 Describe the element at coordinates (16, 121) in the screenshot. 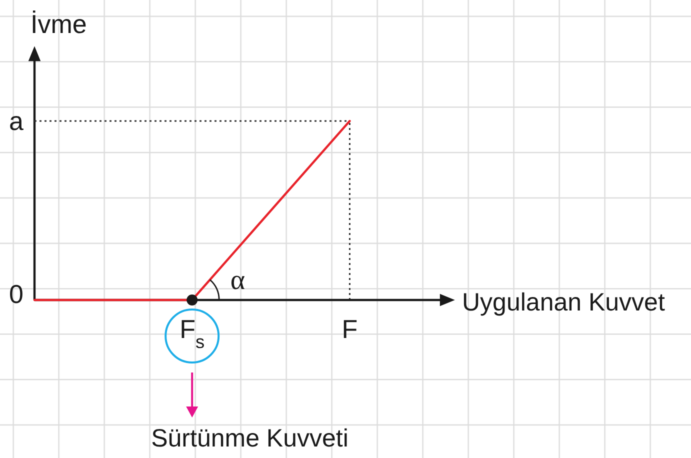

I see `series-label: a` at that location.